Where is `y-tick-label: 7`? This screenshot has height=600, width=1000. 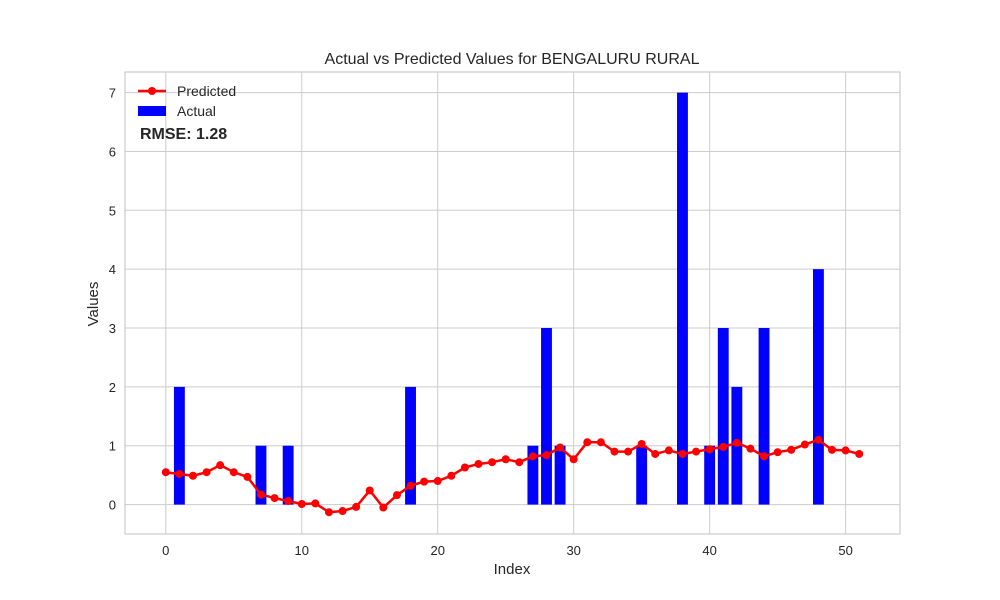
y-tick-label: 7 is located at coordinates (112, 93).